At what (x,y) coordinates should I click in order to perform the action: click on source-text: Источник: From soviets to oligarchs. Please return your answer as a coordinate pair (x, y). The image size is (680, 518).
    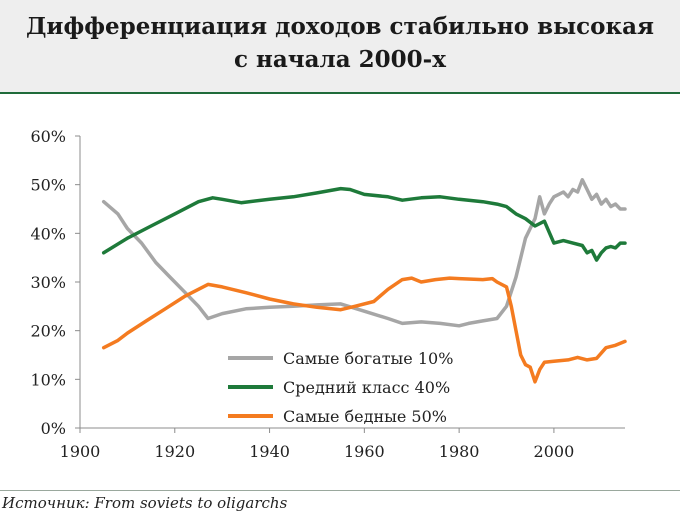
    Looking at the image, I should click on (145, 503).